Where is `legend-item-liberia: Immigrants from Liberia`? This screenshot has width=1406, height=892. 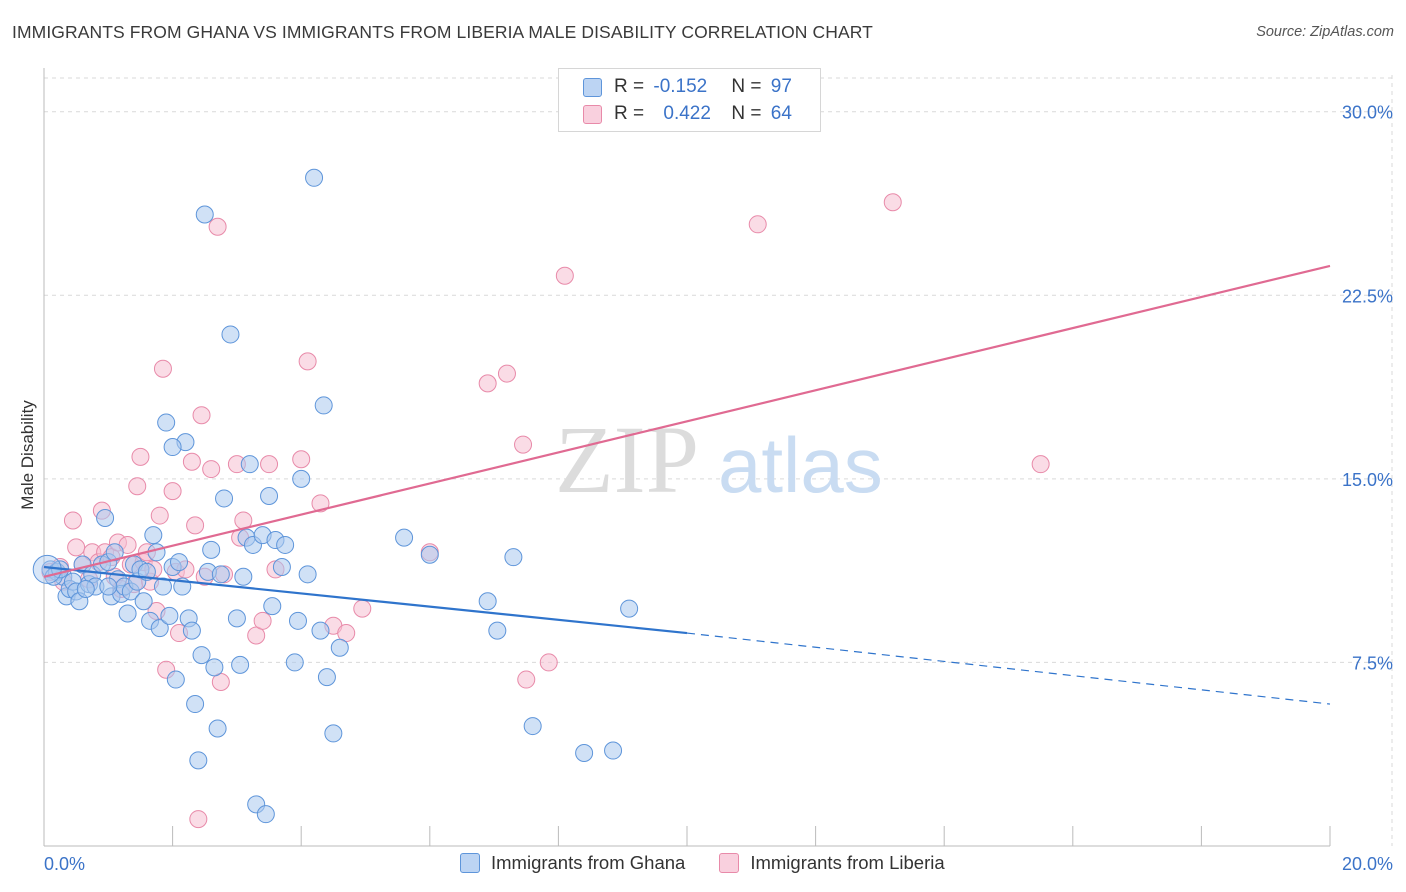 legend-item-liberia: Immigrants from Liberia is located at coordinates (832, 863).